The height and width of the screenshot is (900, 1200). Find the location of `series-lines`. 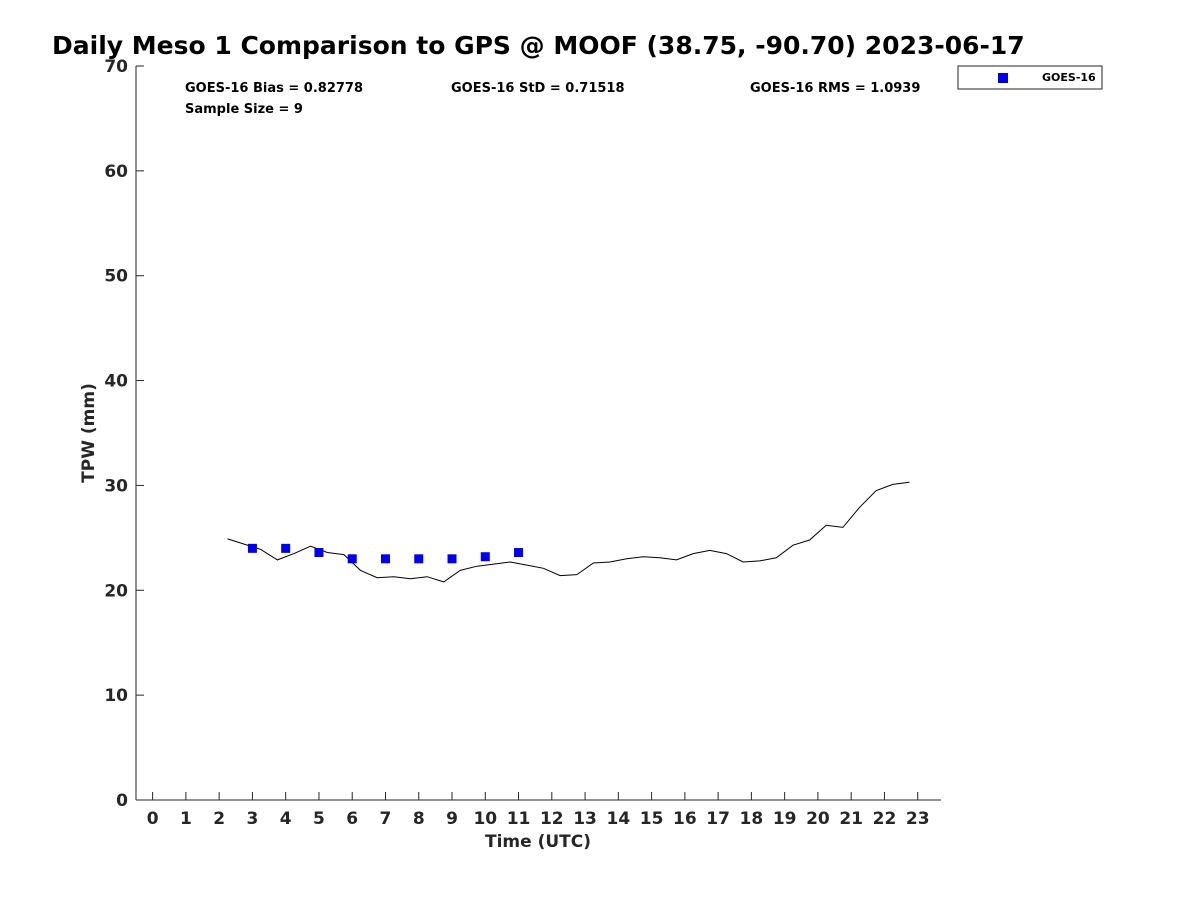

series-lines is located at coordinates (568, 532).